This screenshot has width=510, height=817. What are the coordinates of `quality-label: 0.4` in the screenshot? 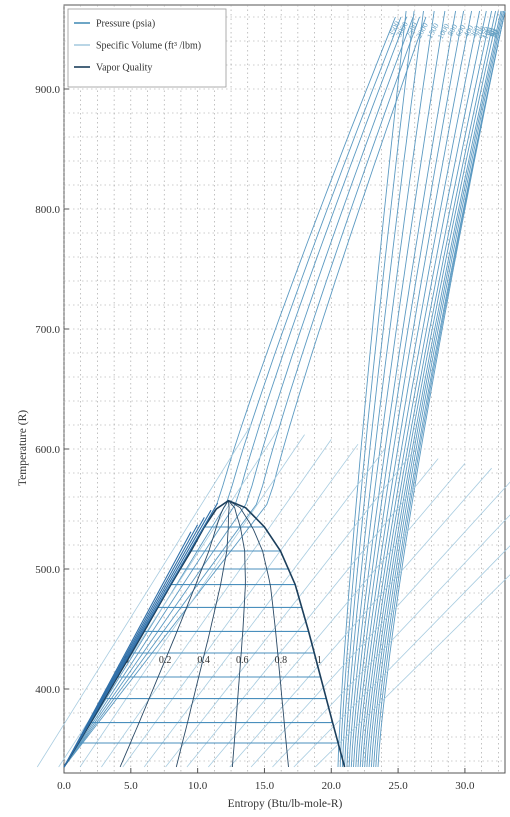 It's located at (203, 660).